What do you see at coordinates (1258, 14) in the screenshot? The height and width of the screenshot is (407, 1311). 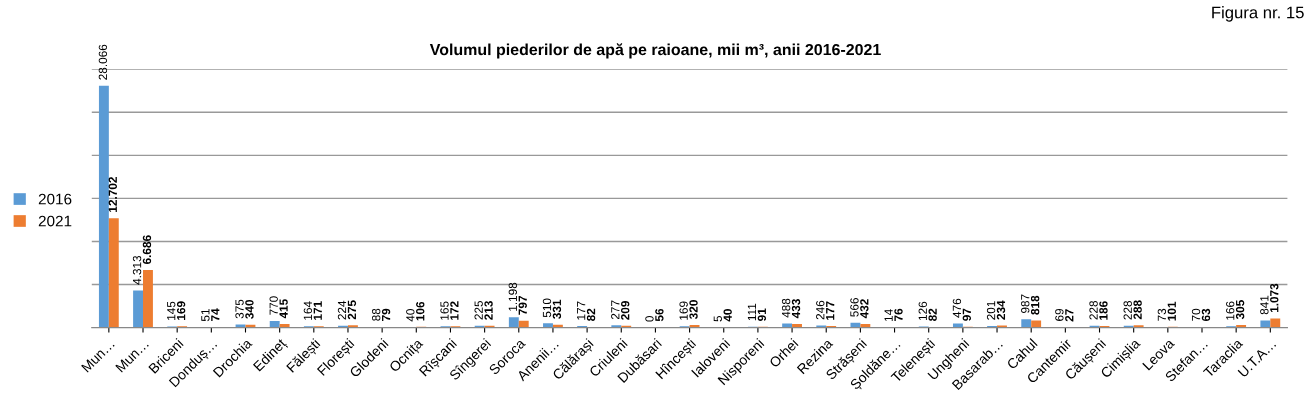 I see `text: Figura nr. 15` at bounding box center [1258, 14].